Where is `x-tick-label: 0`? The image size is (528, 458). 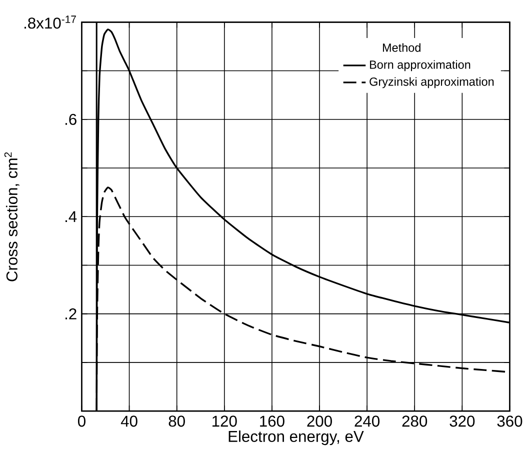 x-tick-label: 0 is located at coordinates (82, 421).